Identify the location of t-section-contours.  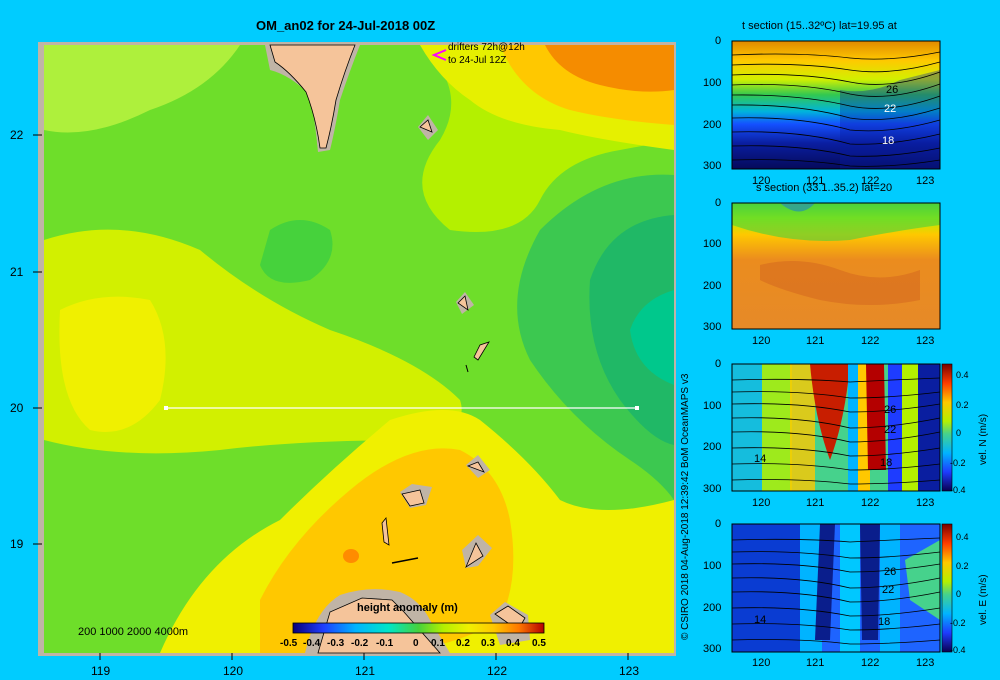
(836, 109).